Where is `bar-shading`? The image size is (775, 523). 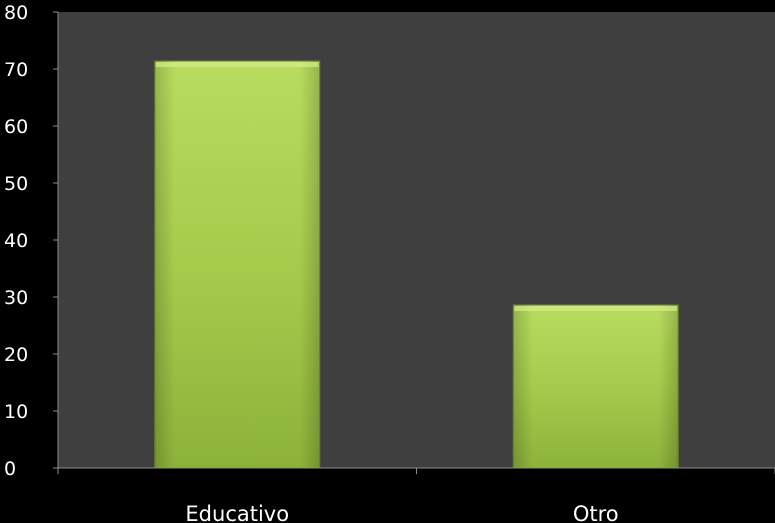
bar-shading is located at coordinates (596, 386).